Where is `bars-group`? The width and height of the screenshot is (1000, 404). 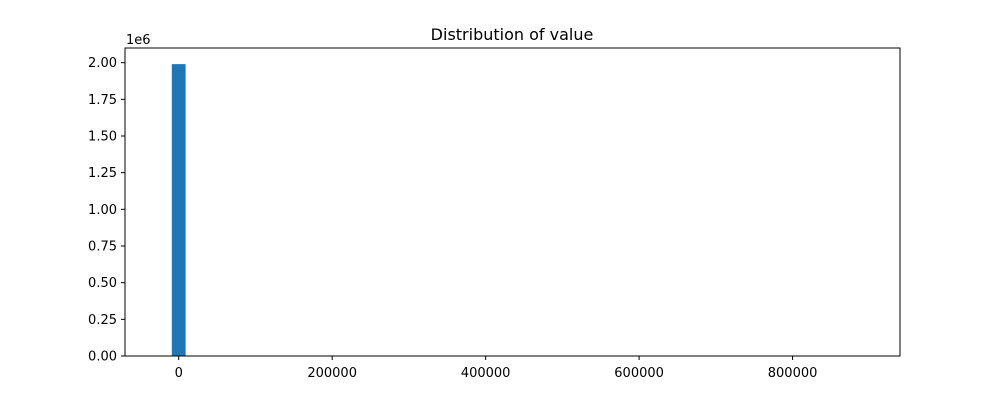
bars-group is located at coordinates (178, 210).